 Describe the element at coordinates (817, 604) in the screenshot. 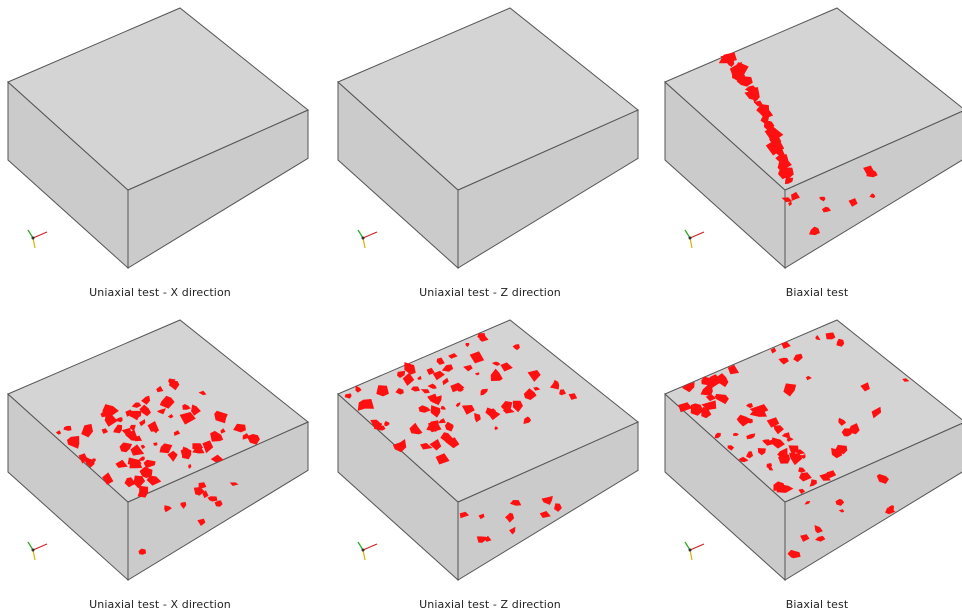

I see `panel-caption: Biaxial test` at that location.